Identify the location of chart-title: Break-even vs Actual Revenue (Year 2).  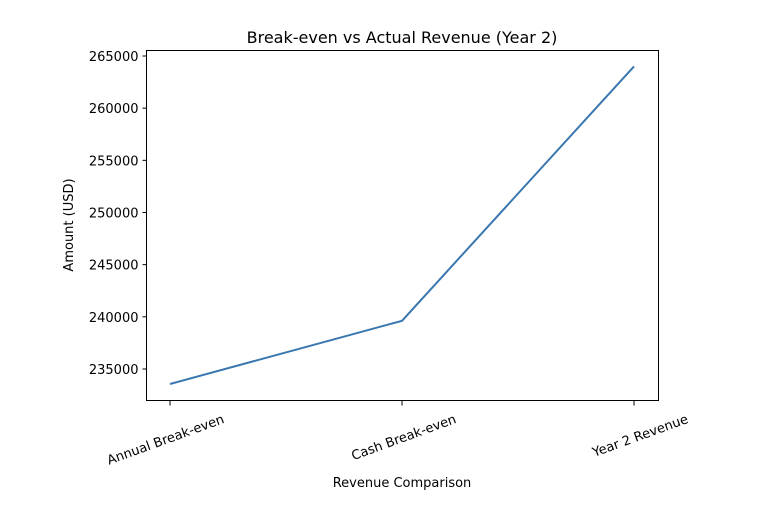
(402, 37).